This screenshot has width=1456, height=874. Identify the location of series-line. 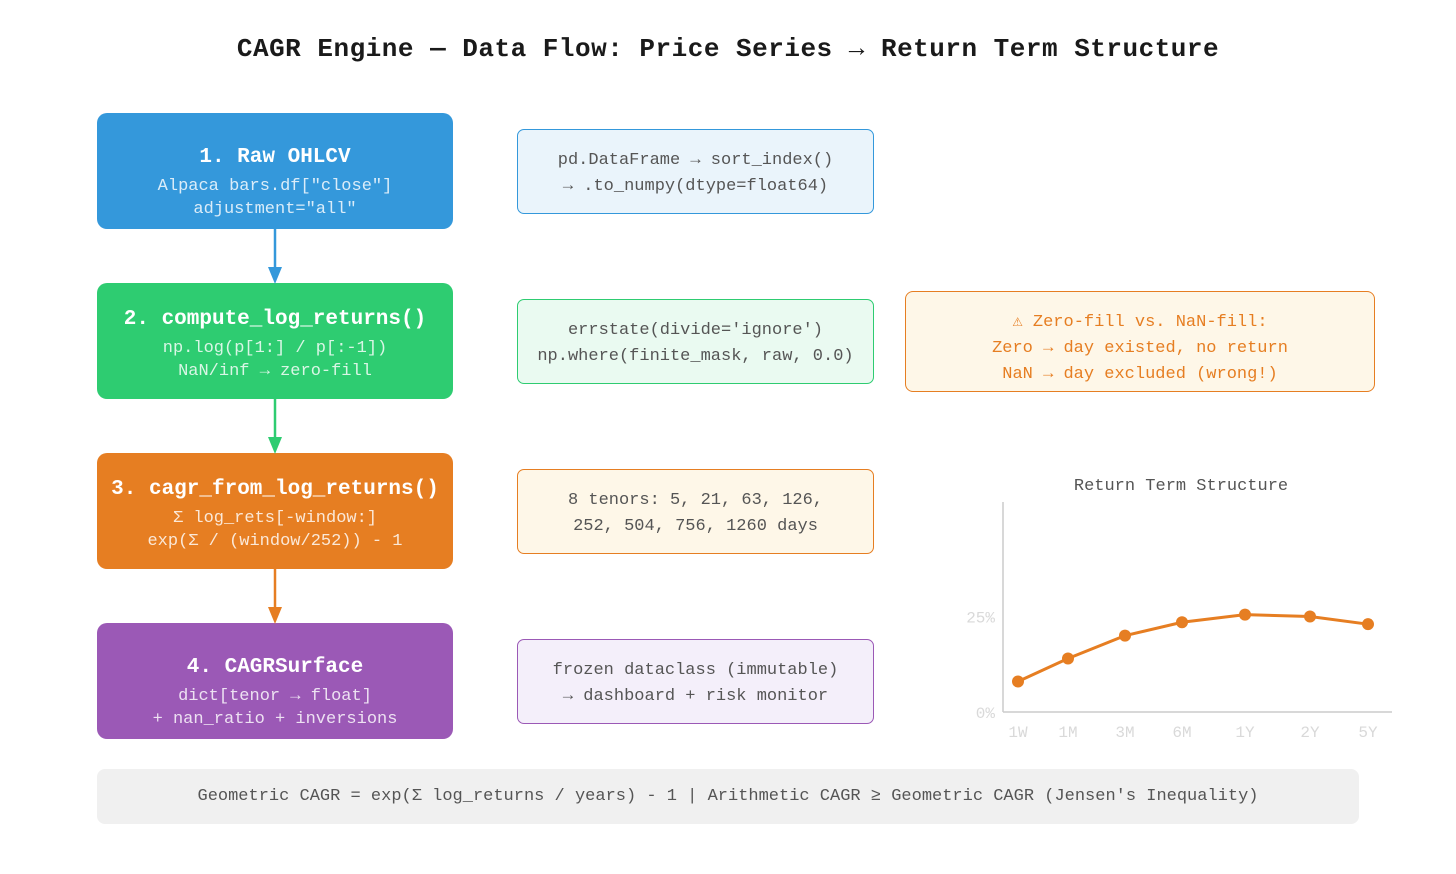
(1193, 648).